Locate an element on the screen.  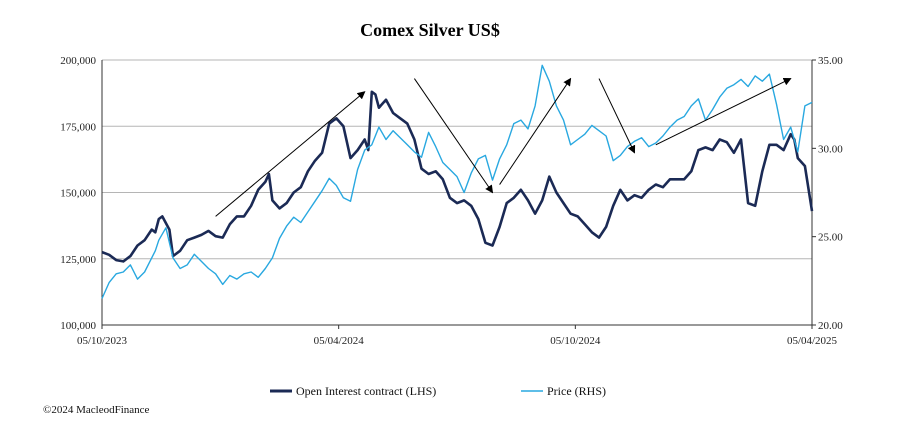
copyright-text: ©2024 MacleodFinance is located at coordinates (96, 410).